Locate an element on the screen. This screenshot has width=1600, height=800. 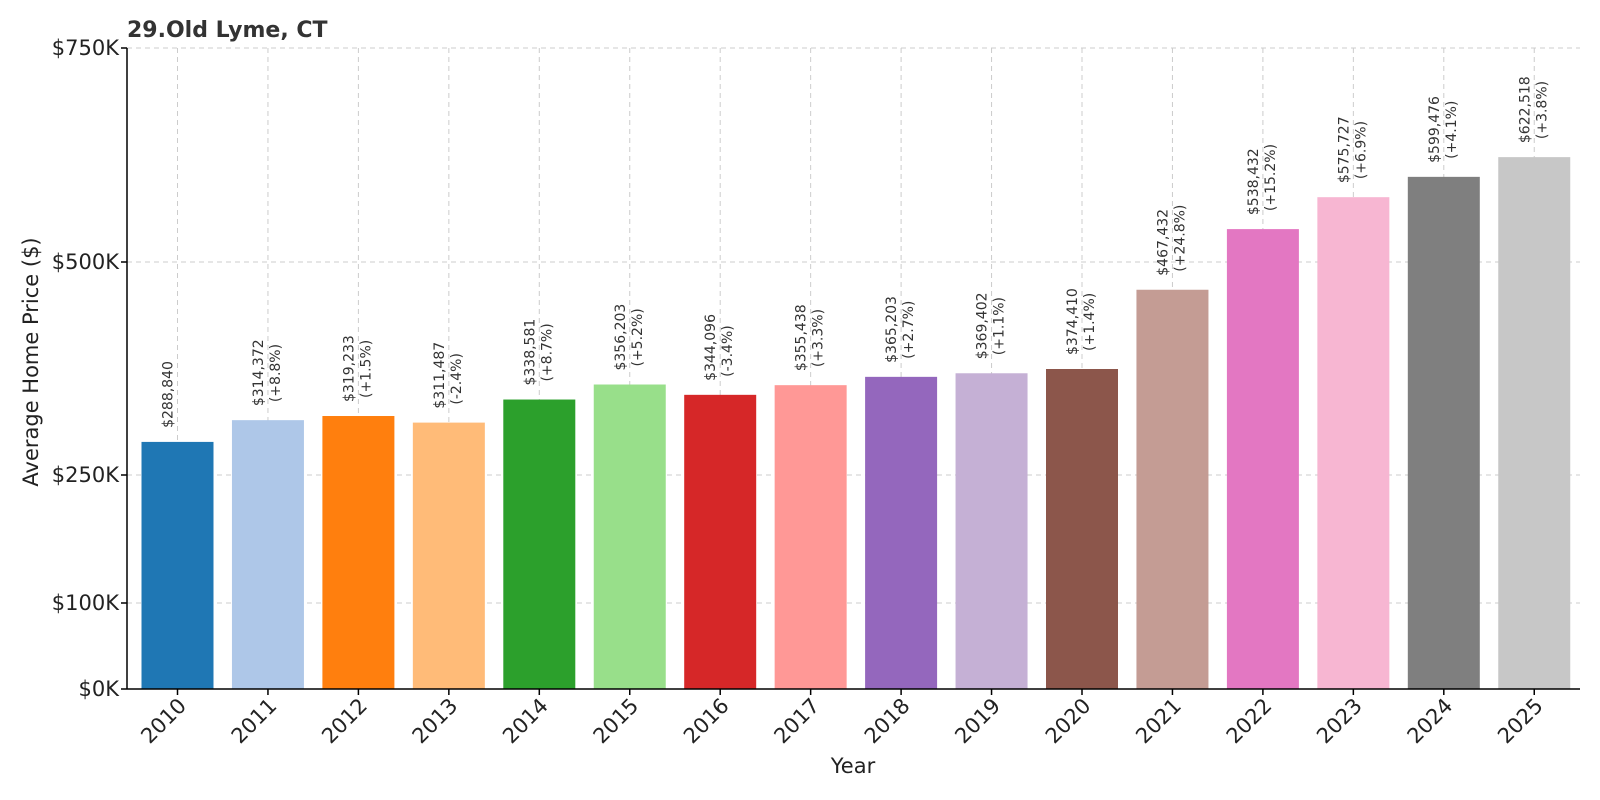
bar-label-group: $355,438 (+3.3%) is located at coordinates (810, 337).